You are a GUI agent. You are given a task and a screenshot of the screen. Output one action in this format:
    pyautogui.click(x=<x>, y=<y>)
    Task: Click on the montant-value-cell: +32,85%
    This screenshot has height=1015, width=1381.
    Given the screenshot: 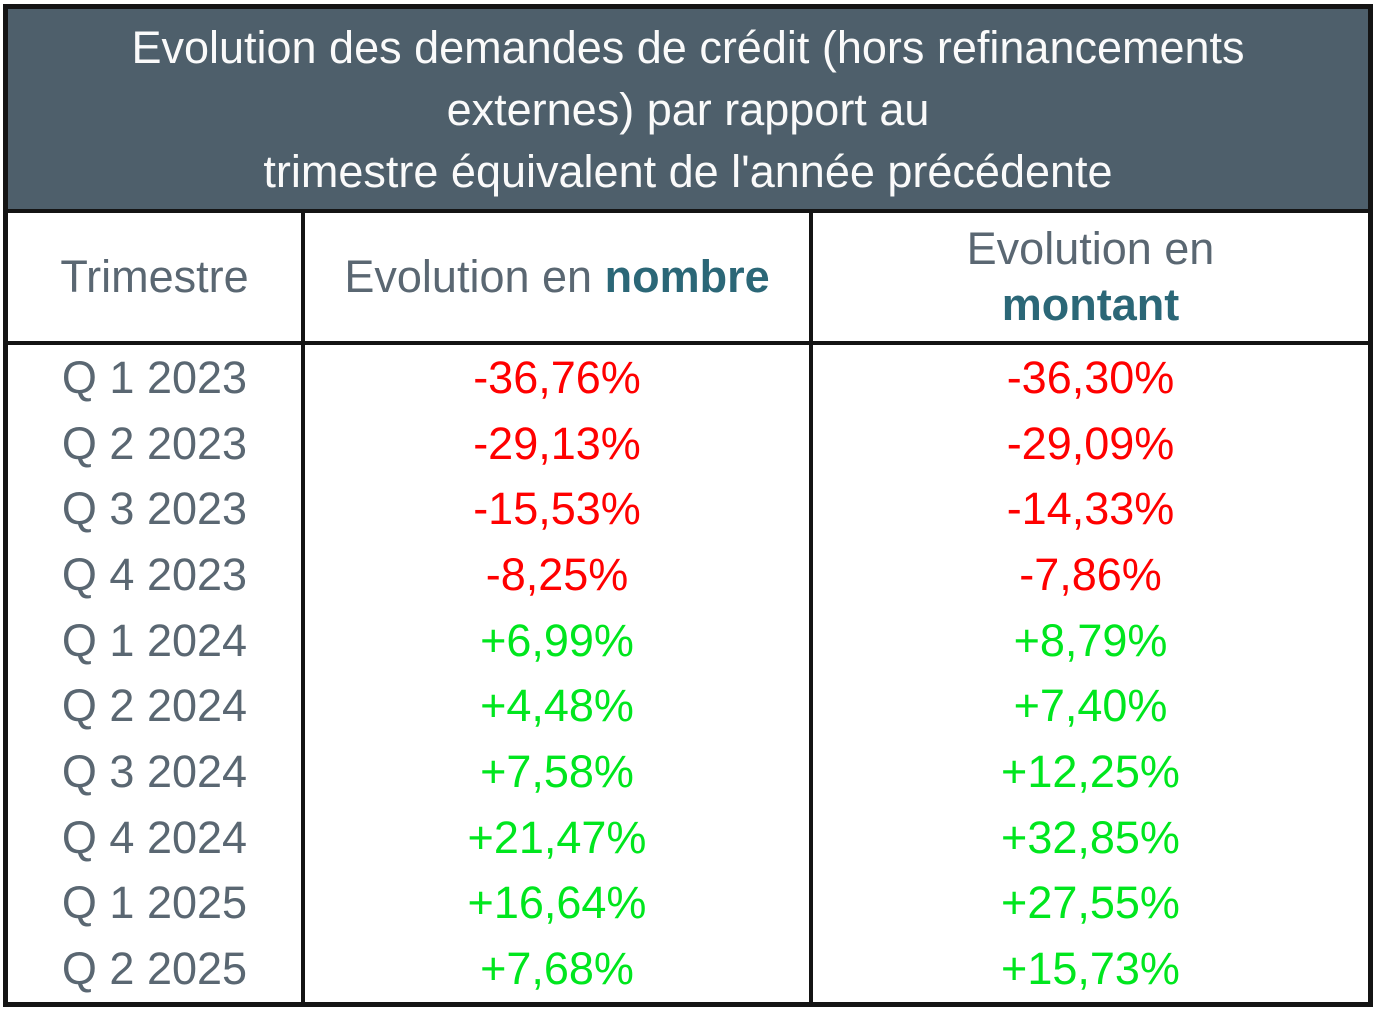 What is the action you would take?
    pyautogui.click(x=1090, y=837)
    